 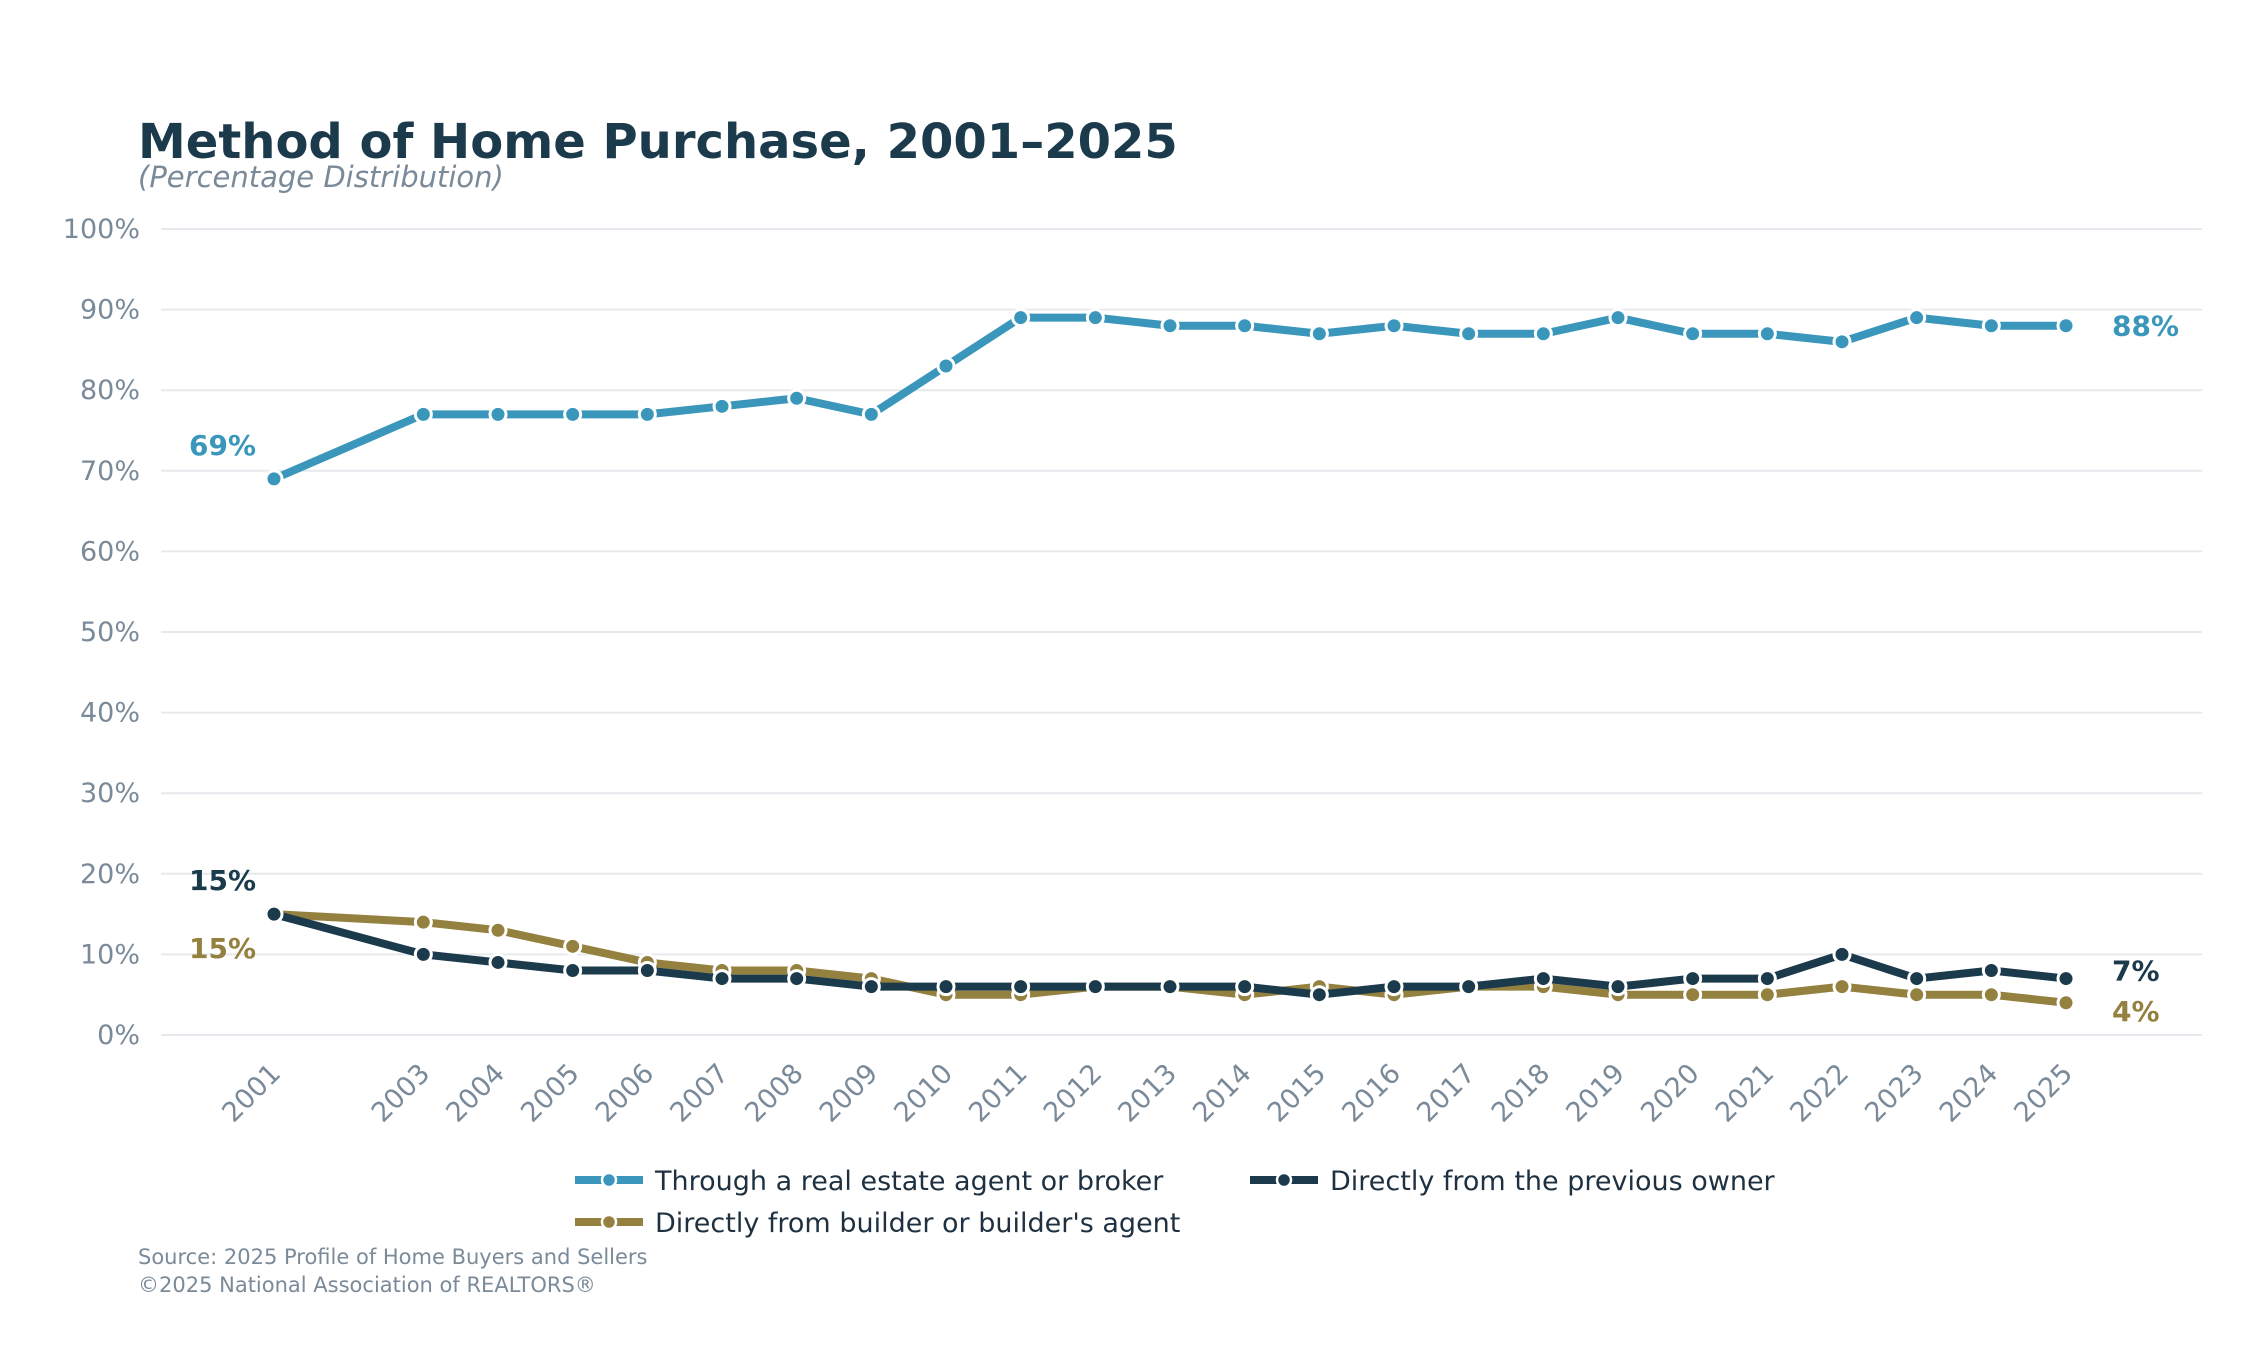 What do you see at coordinates (110, 793) in the screenshot?
I see `y-tick-label: 30%` at bounding box center [110, 793].